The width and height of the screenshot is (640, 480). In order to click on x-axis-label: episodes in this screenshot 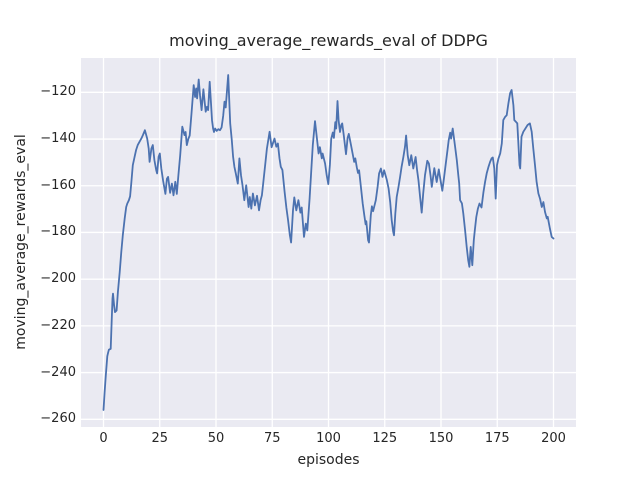, I will do `click(328, 460)`.